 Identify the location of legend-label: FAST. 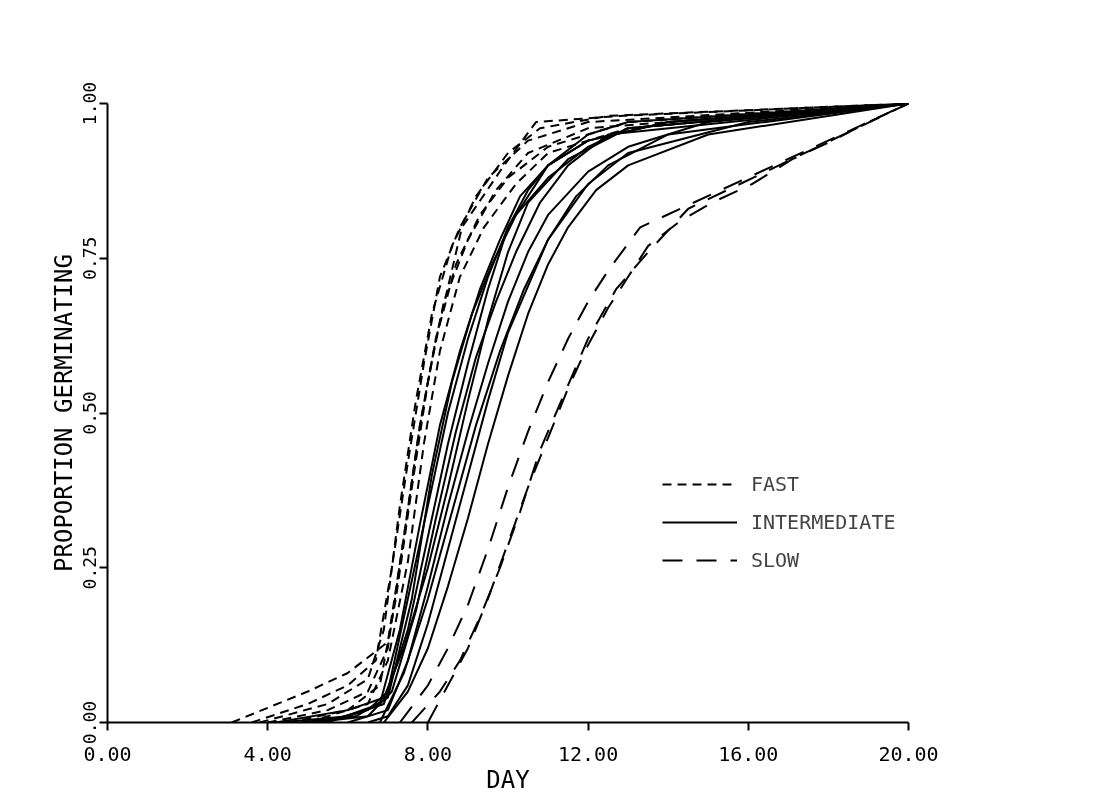
(775, 484).